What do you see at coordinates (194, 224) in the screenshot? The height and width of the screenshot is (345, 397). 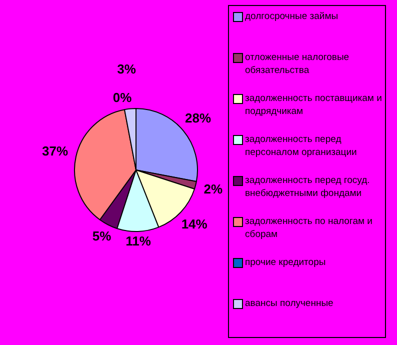 I see `data-label: 14%` at bounding box center [194, 224].